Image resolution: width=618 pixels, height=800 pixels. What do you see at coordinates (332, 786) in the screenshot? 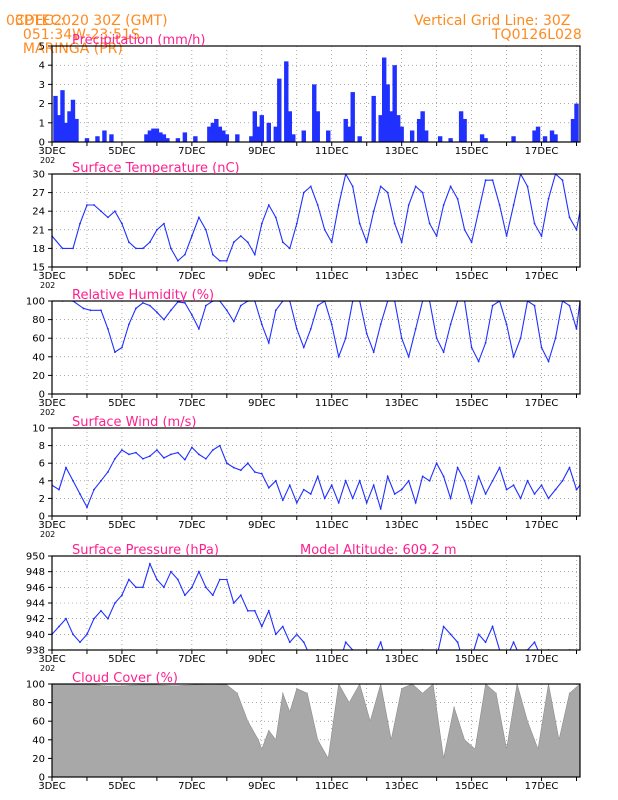
I see `x-day-label: 11DEC` at bounding box center [332, 786].